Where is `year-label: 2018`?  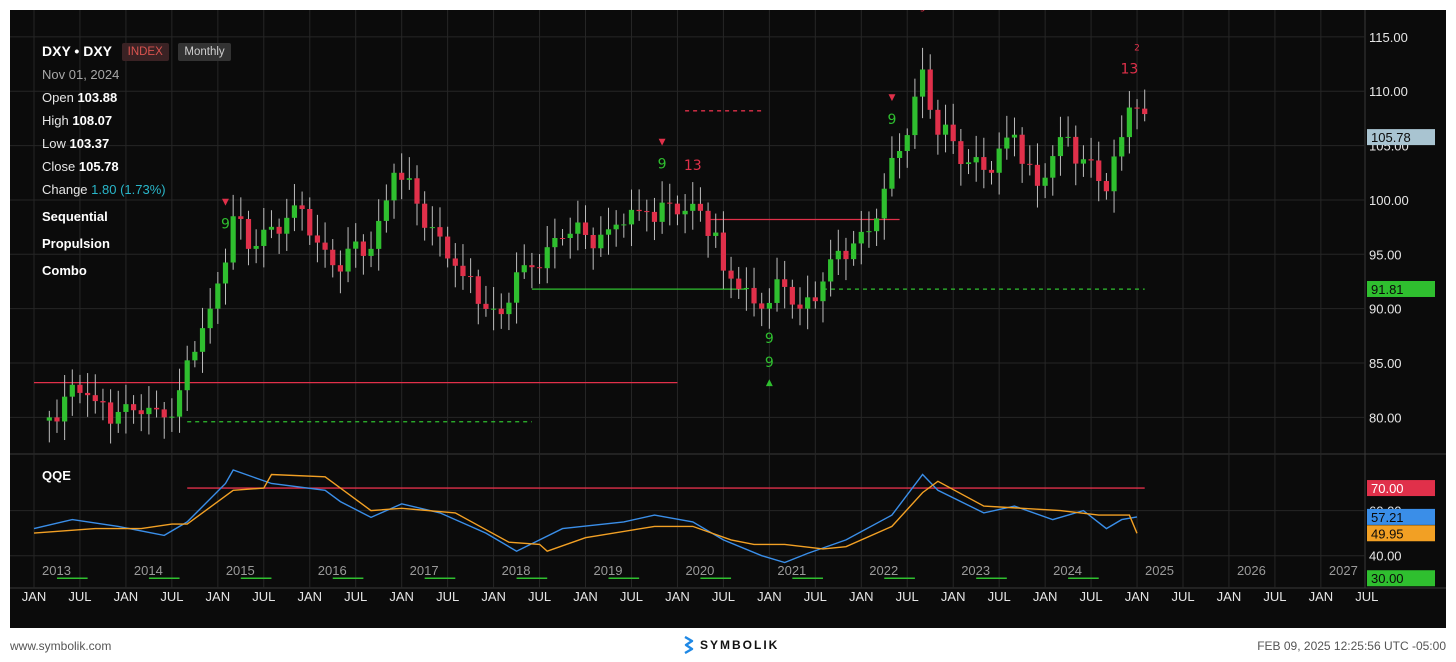 year-label: 2018 is located at coordinates (516, 570).